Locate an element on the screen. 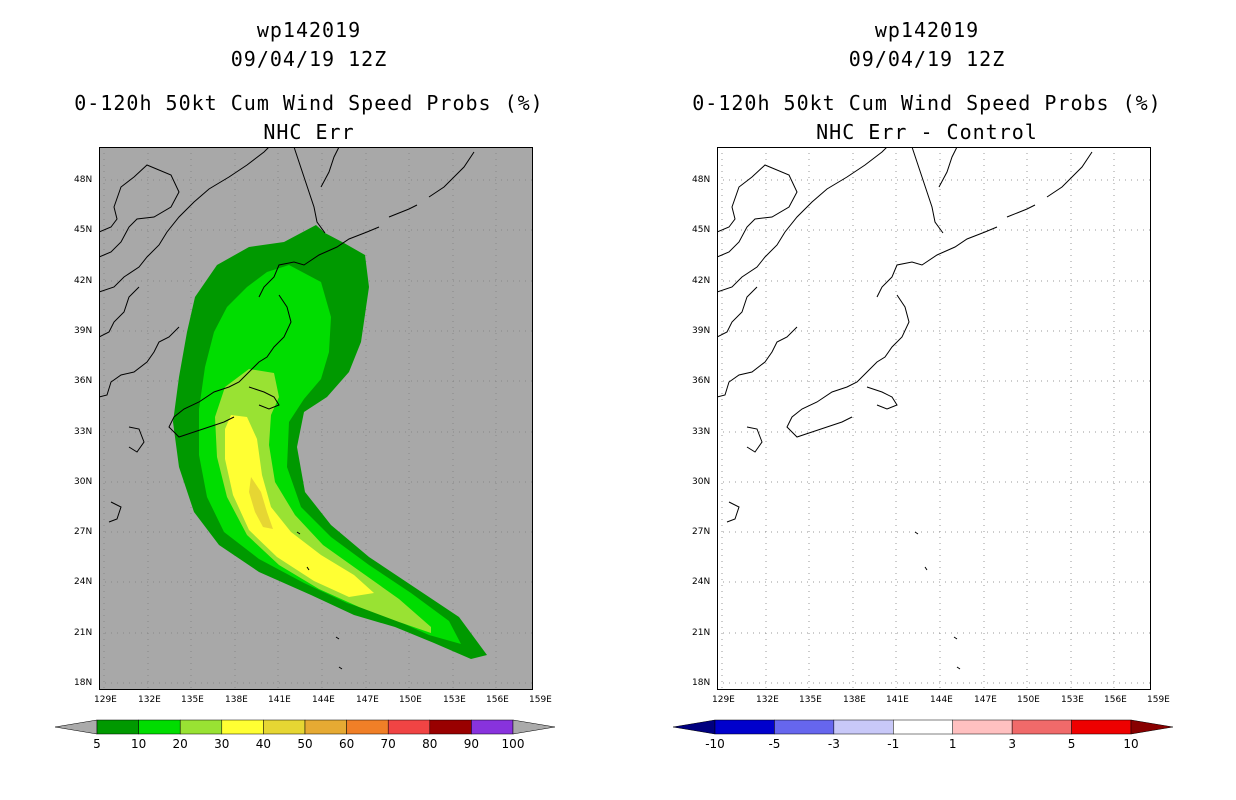  subtitle: NHC Err - Control is located at coordinates (927, 132).